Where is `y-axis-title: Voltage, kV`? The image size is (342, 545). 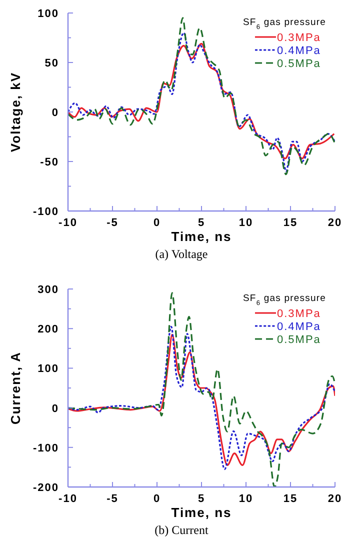
y-axis-title: Voltage, kV is located at coordinates (15, 112).